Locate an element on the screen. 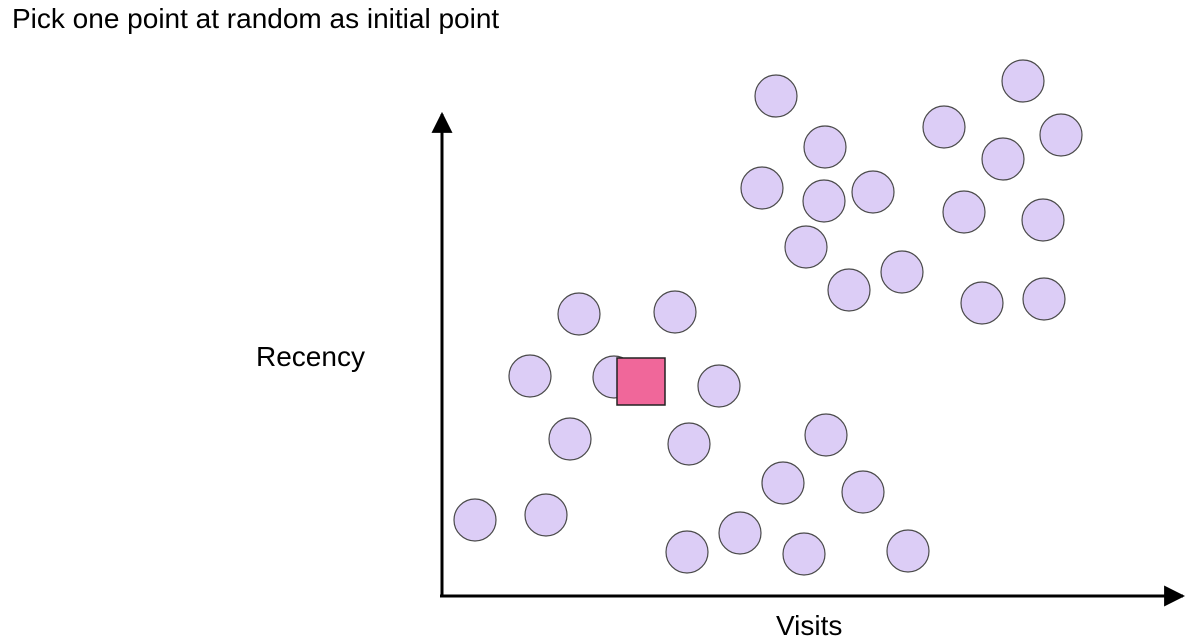 This screenshot has width=1193, height=644. x-axis-label: Visits is located at coordinates (809, 625).